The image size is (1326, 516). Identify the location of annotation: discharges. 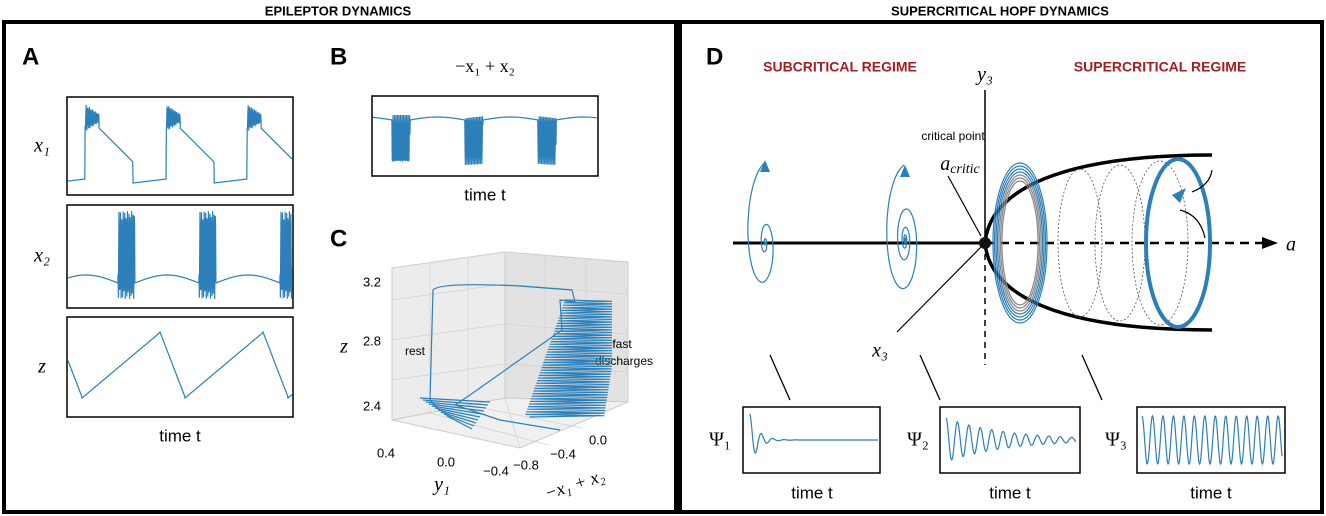
(624, 361).